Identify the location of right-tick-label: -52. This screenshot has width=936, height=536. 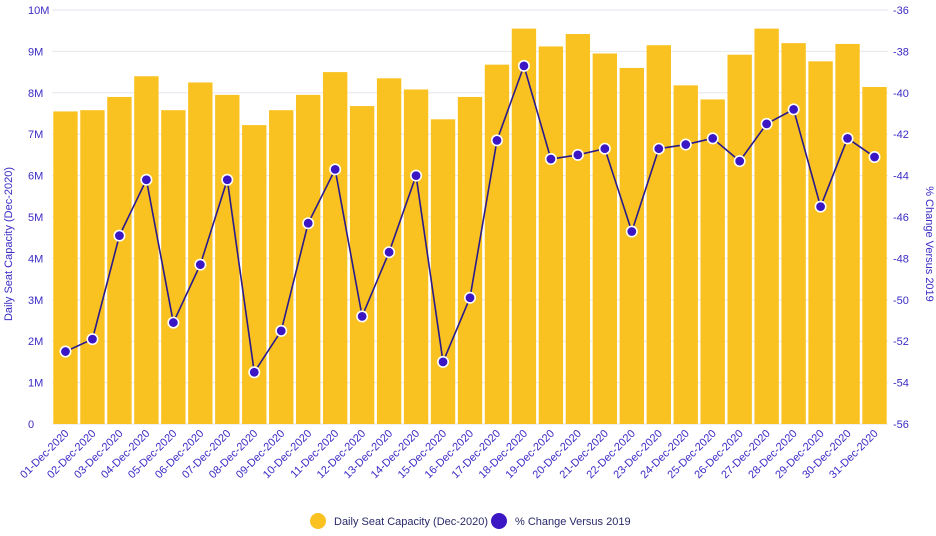
(901, 342).